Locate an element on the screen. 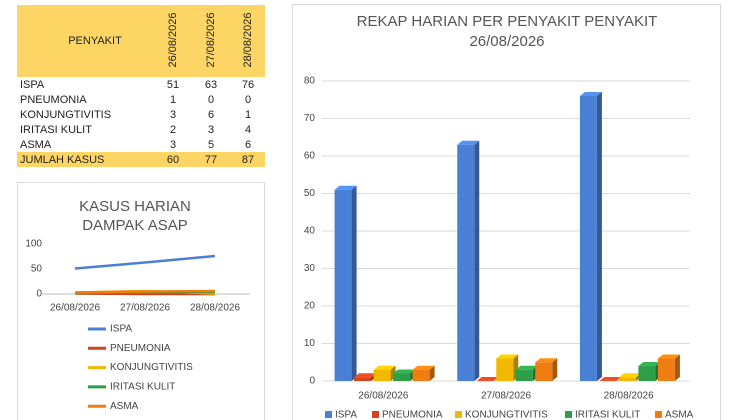 This screenshot has width=750, height=420. table-cell: 87 is located at coordinates (248, 160).